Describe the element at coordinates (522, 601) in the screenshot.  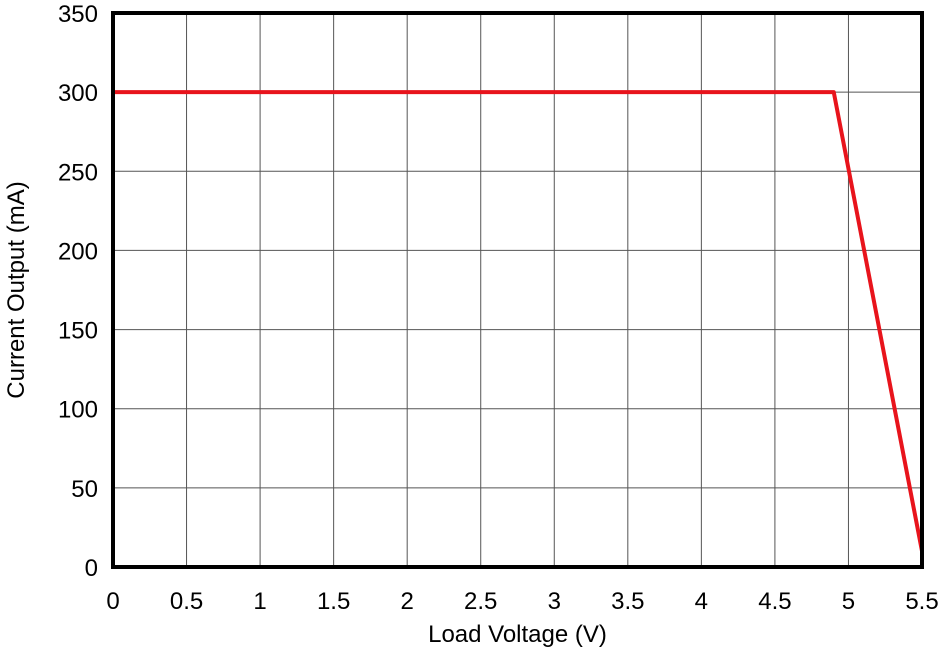
I see `x-axis-ticks: 0 0.5 1 1.5 2 2.5 3 3.5 4 4.5 5 5.5` at that location.